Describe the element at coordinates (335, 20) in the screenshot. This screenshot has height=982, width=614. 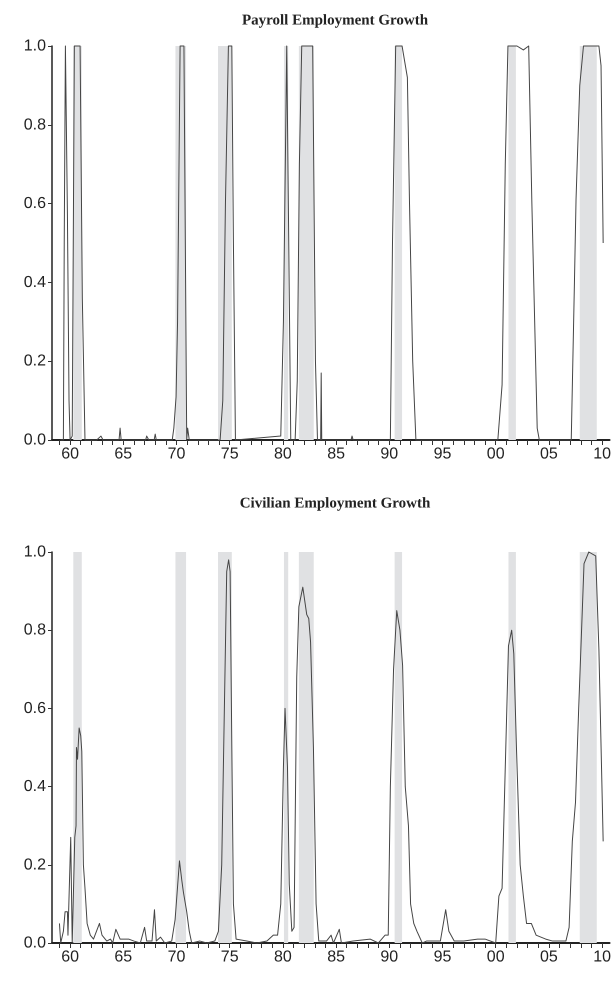
I see `chart-title: Payroll Employment Growth` at that location.